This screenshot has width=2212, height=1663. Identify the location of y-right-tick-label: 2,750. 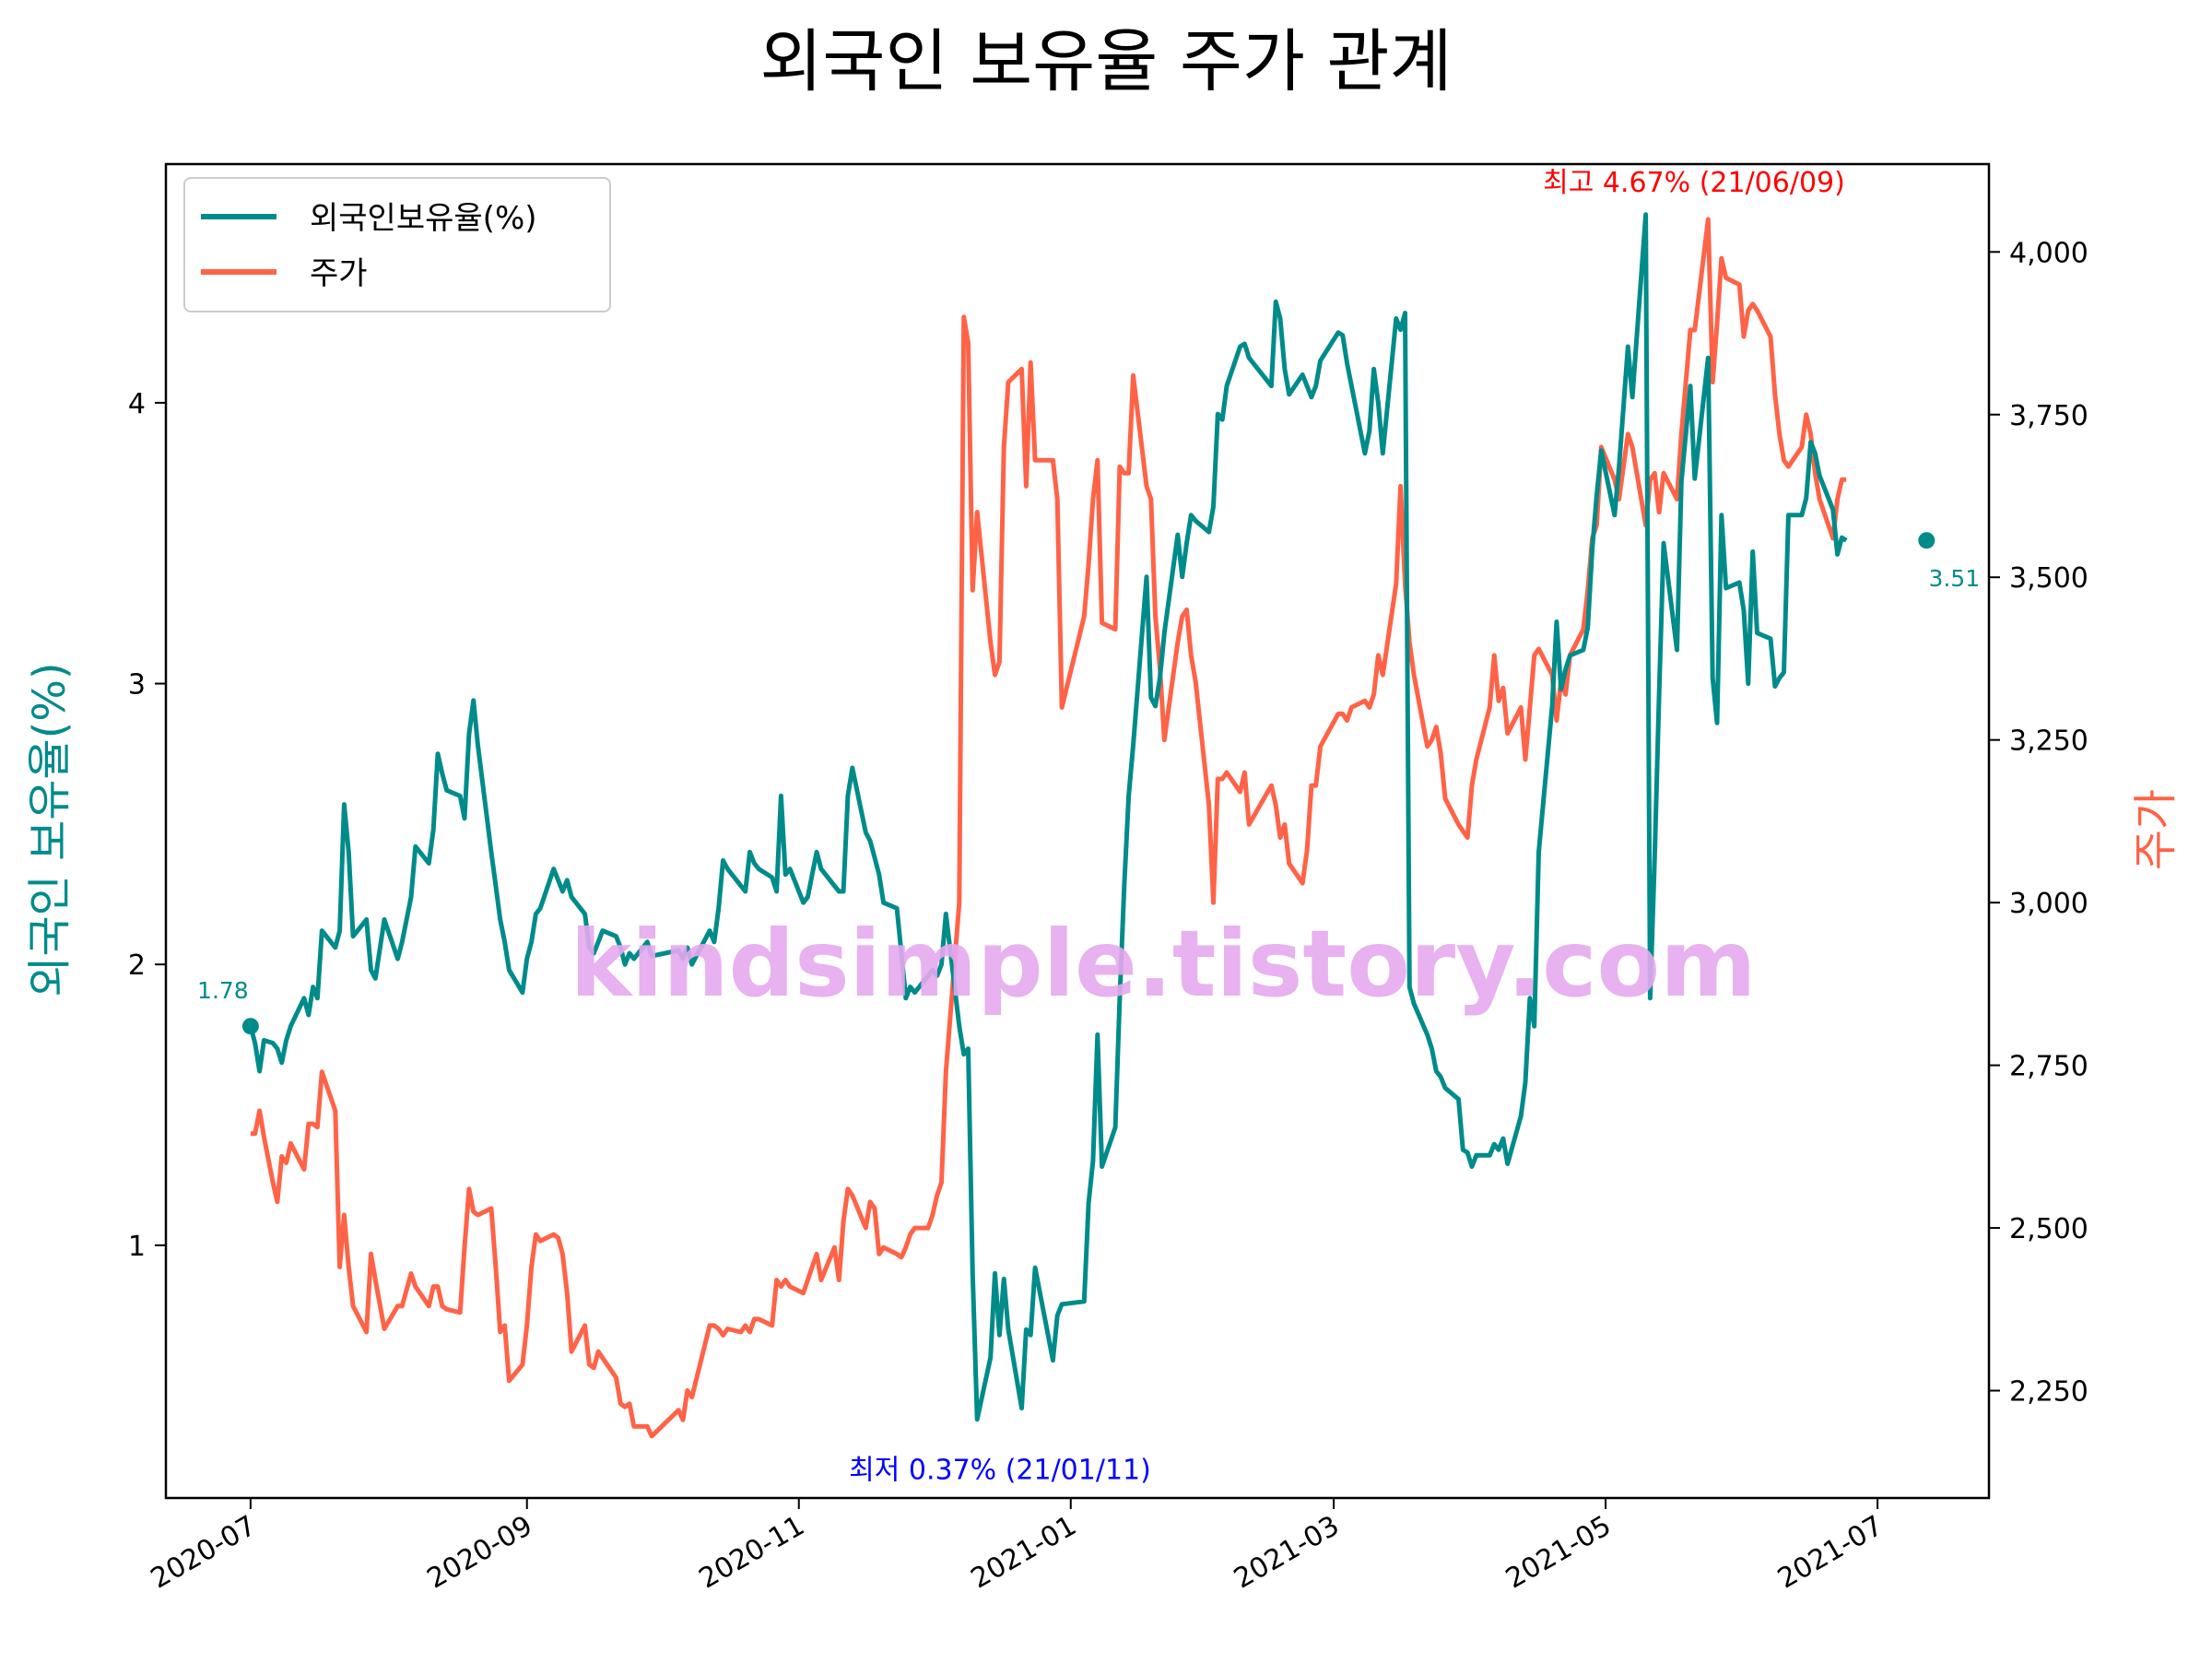
(2048, 1067).